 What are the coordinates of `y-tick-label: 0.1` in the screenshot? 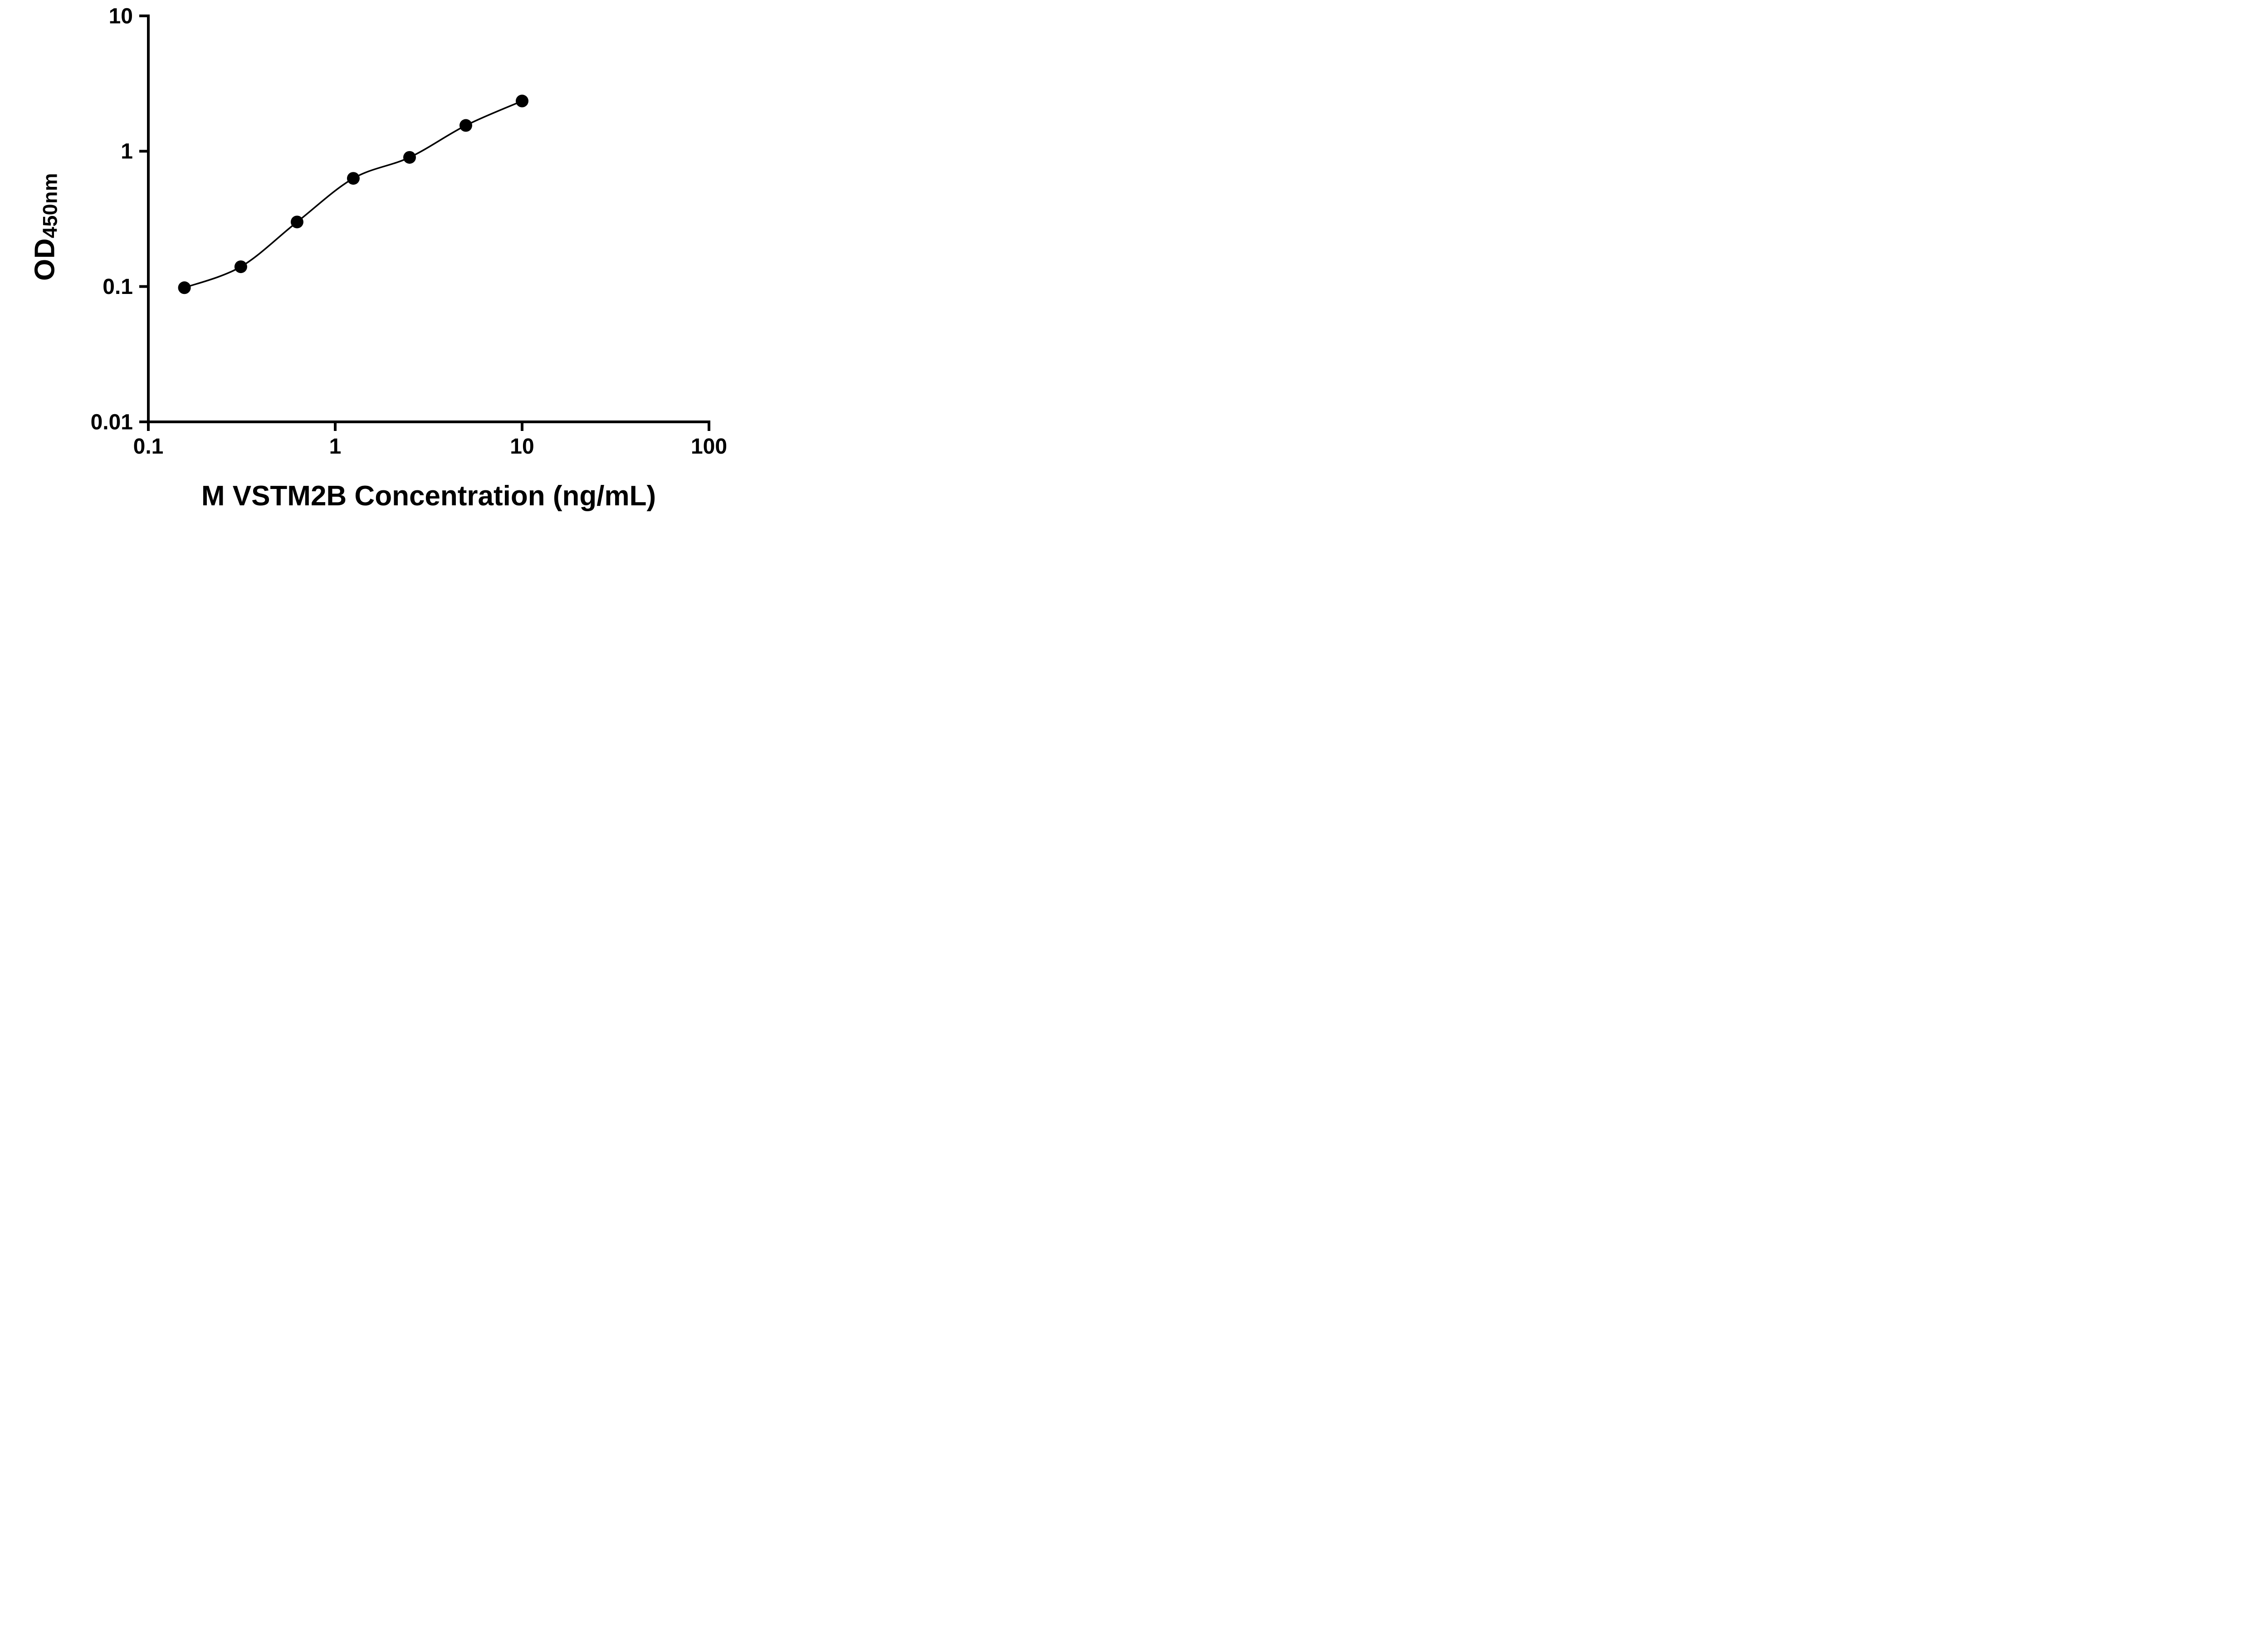 It's located at (118, 287).